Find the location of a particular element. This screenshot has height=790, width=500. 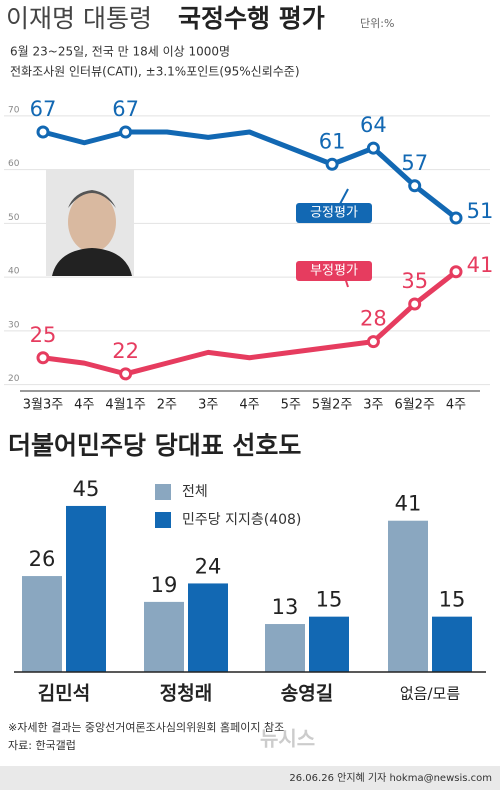

unit: 단위:% is located at coordinates (377, 23).